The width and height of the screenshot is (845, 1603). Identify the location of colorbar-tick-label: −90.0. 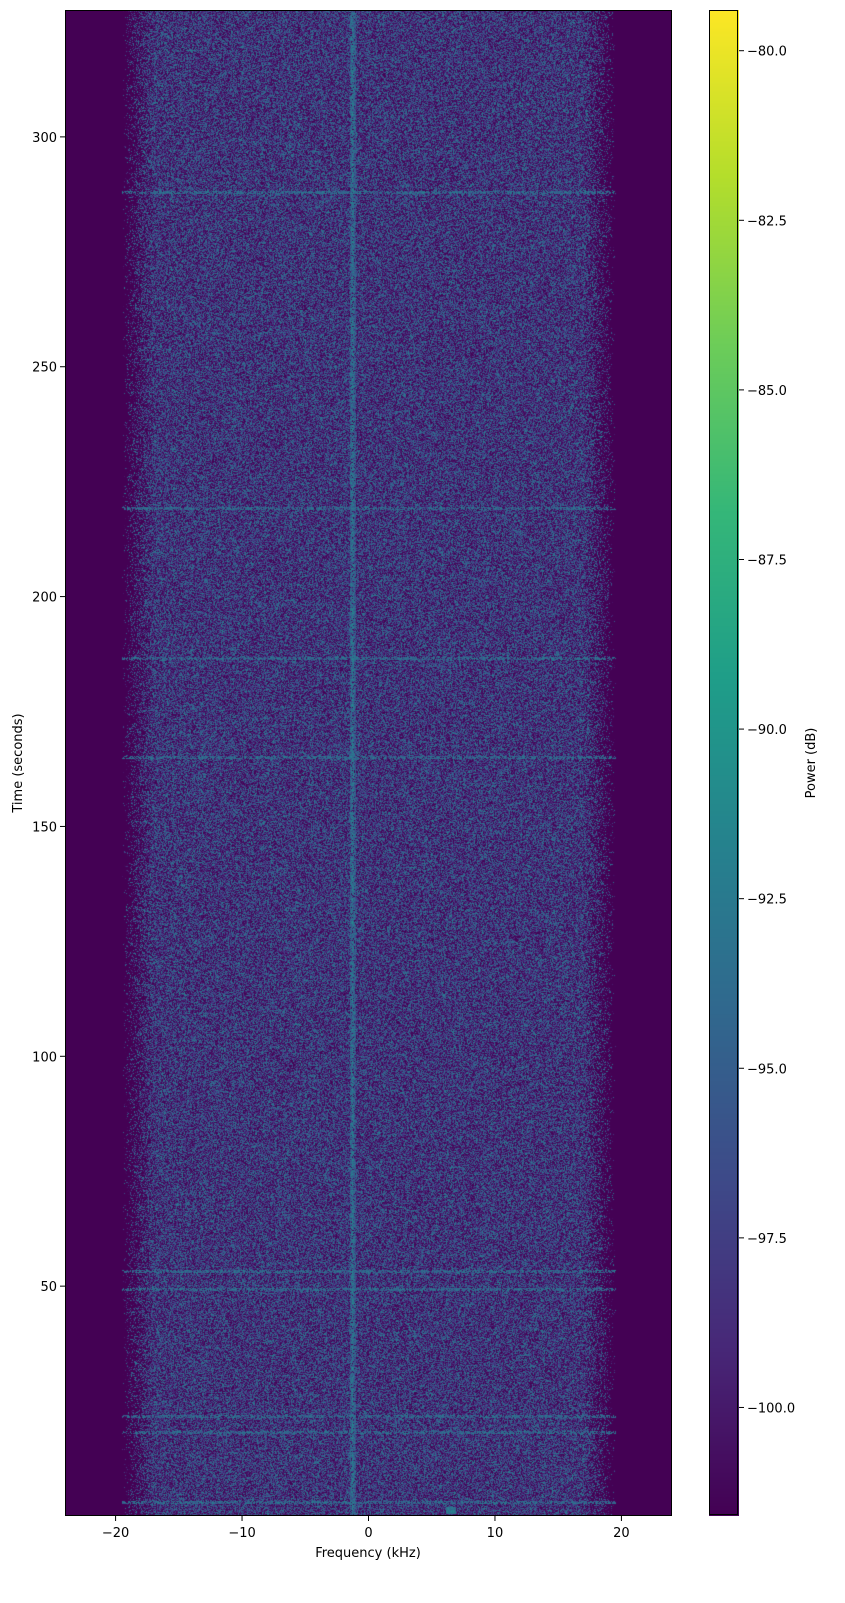
(767, 730).